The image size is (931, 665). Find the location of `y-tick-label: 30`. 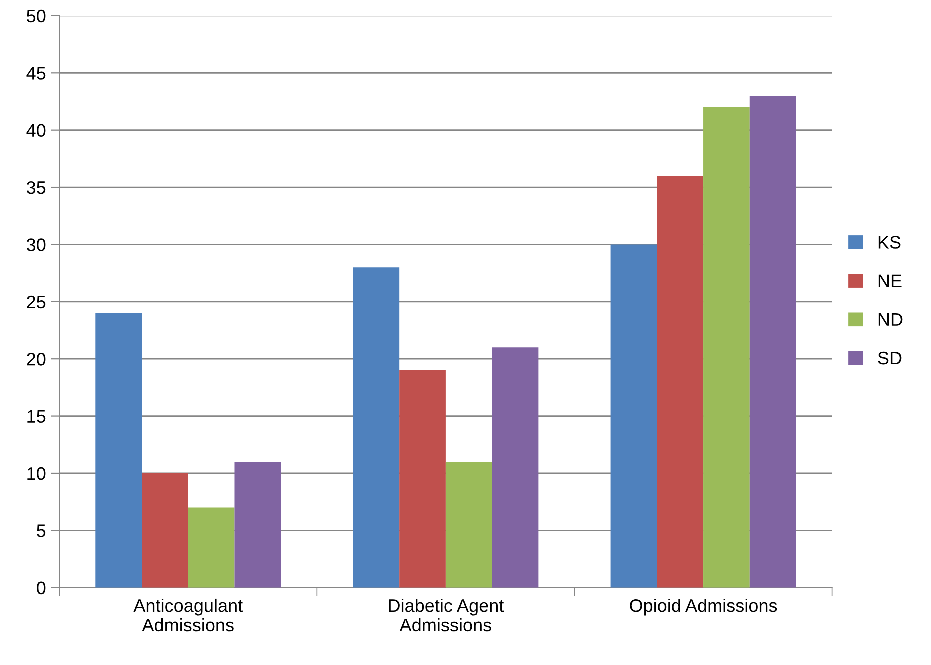

y-tick-label: 30 is located at coordinates (36, 245).